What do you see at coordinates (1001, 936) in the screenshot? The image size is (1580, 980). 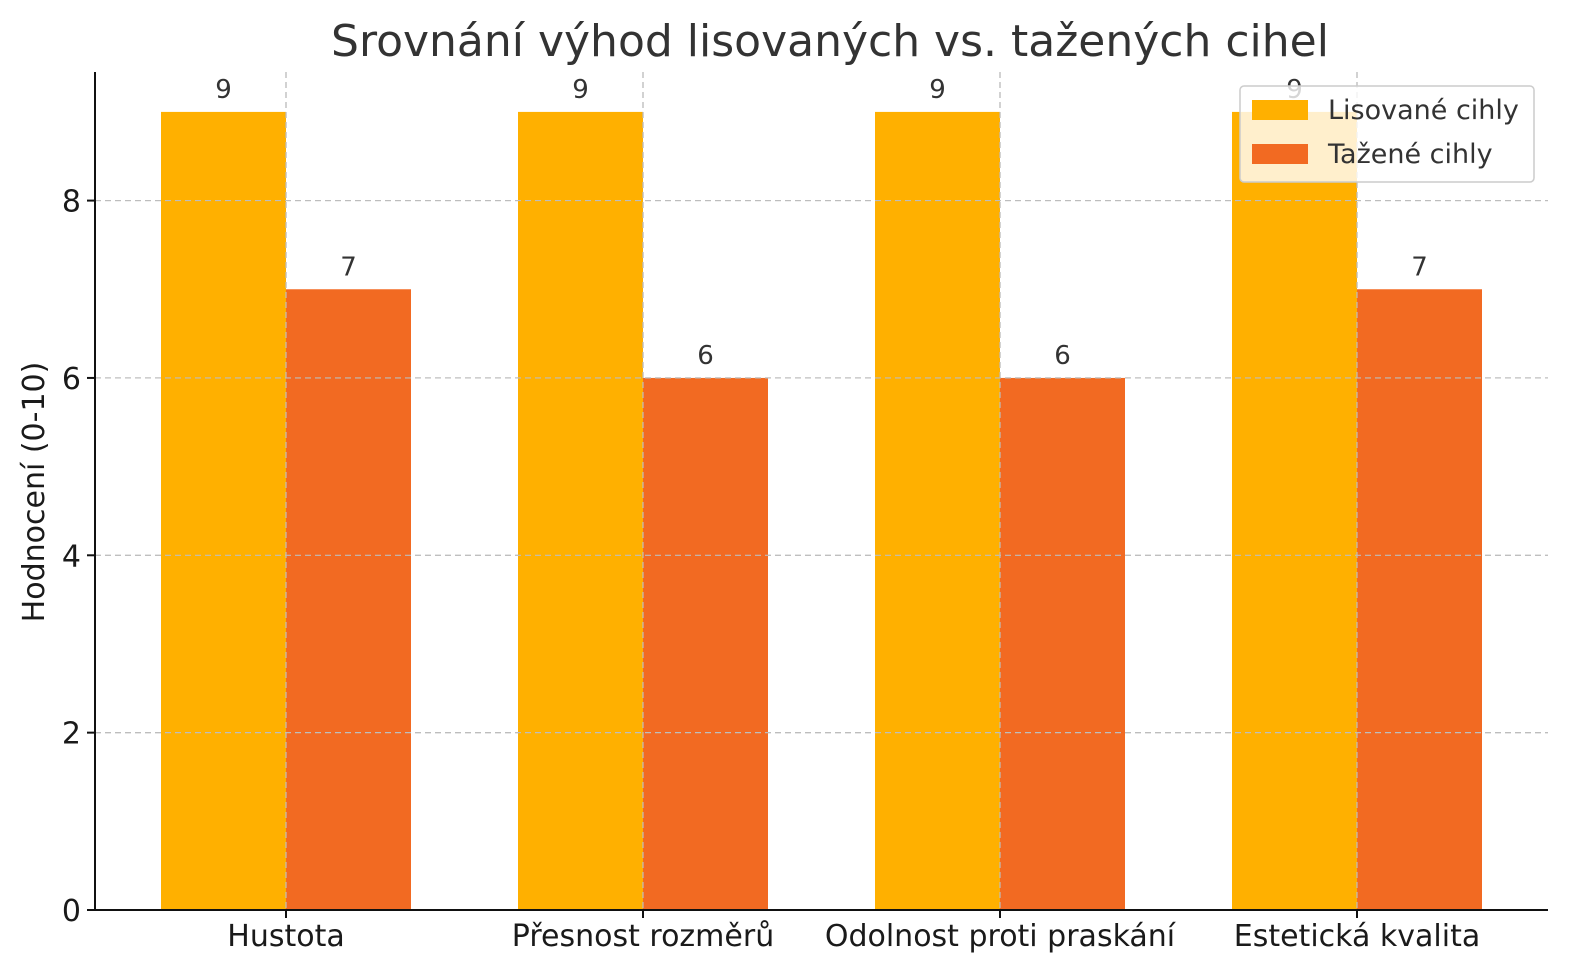 I see `x-tick-label: Odolnost proti praskání` at bounding box center [1001, 936].